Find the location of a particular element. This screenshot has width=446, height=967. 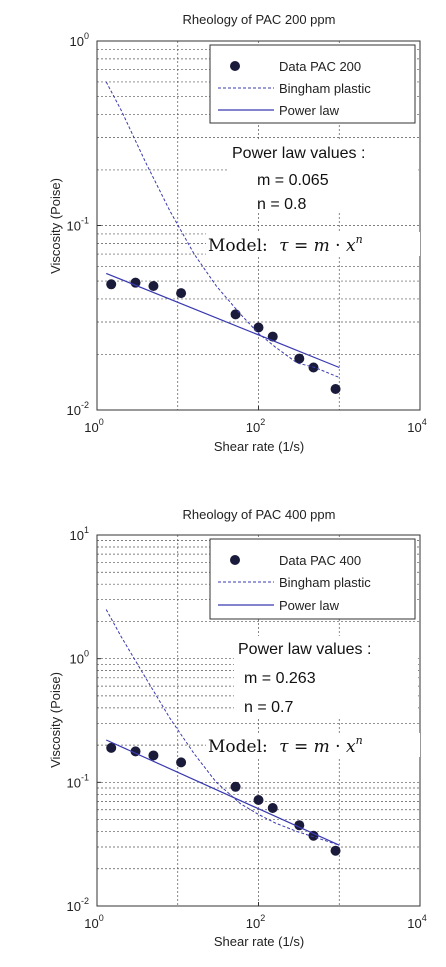

y-ticks: 10⁻² 10⁻¹ 10⁰ is located at coordinates (84, 224).